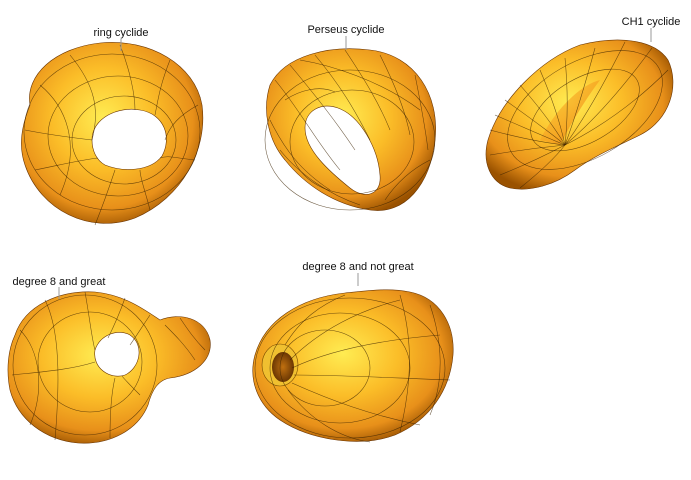 The height and width of the screenshot is (480, 691). I want to click on ch1-cyclide-mesh, so click(579, 115).